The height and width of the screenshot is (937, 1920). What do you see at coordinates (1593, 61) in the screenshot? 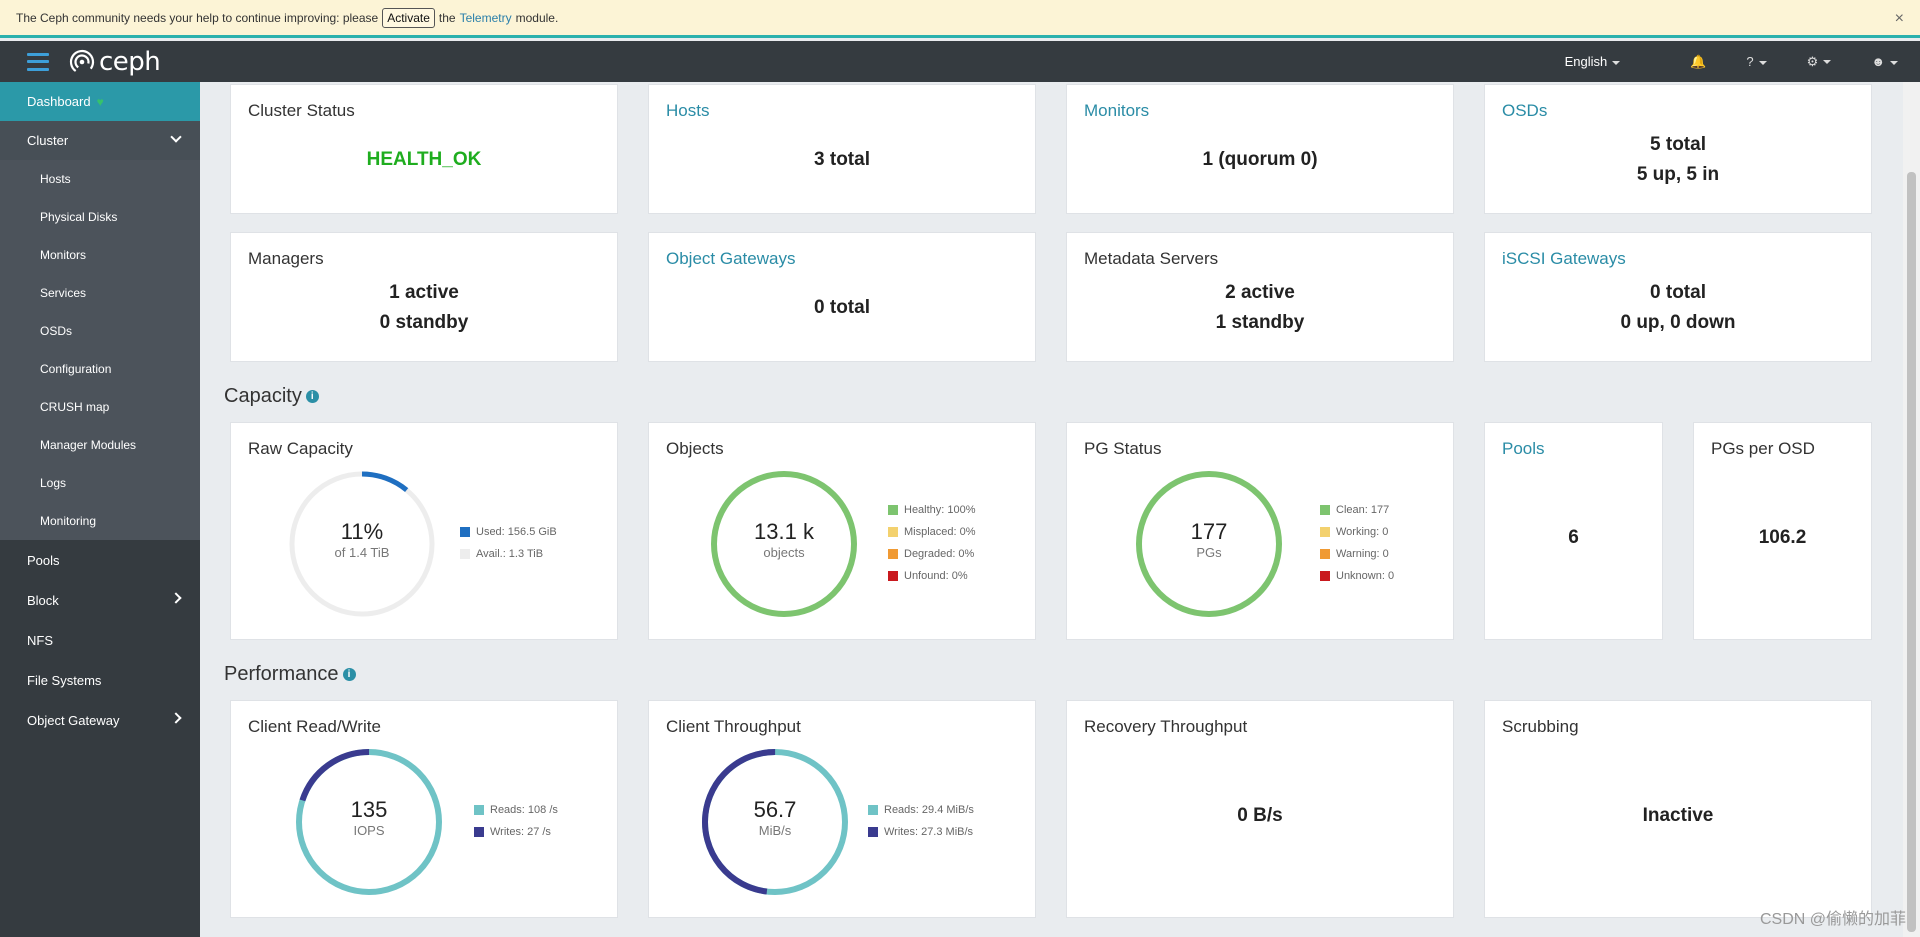
I see `language-selector: English` at bounding box center [1593, 61].